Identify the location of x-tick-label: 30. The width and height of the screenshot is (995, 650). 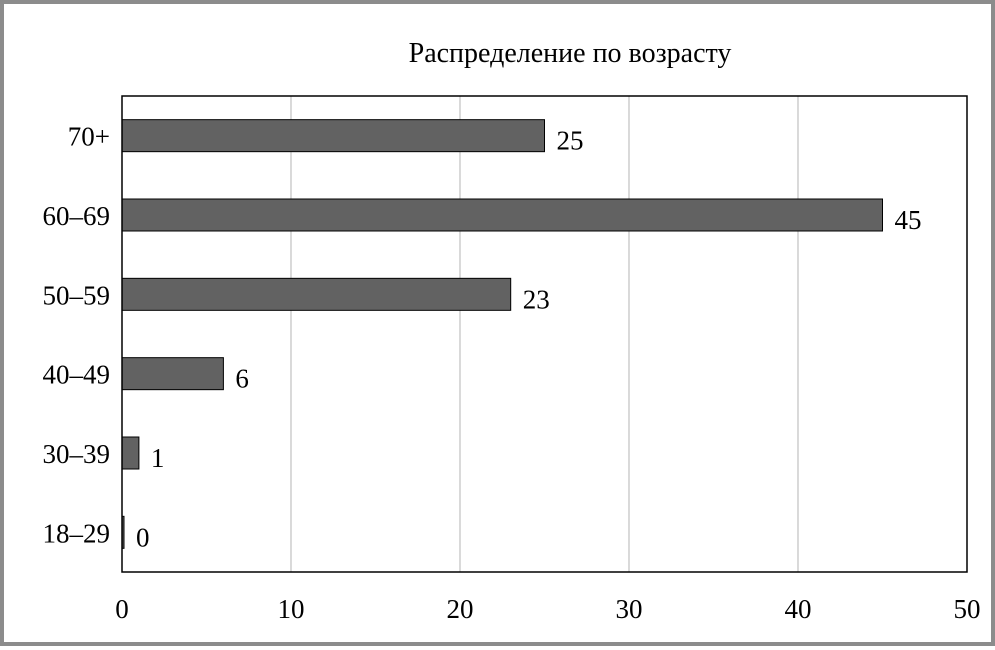
(629, 609).